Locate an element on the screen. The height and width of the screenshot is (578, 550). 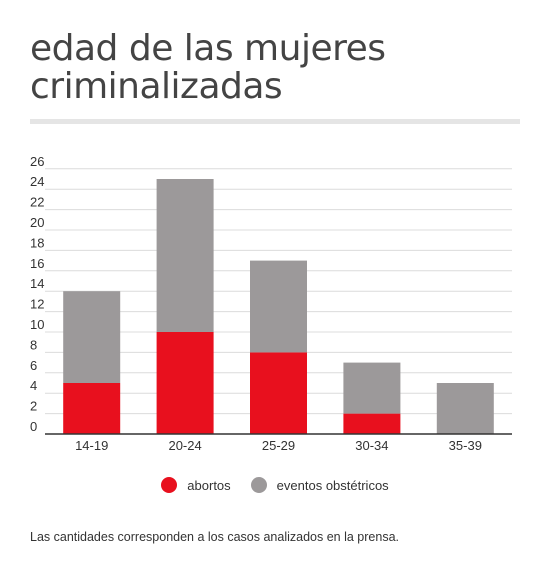
y-tick-label: 2 is located at coordinates (33, 406).